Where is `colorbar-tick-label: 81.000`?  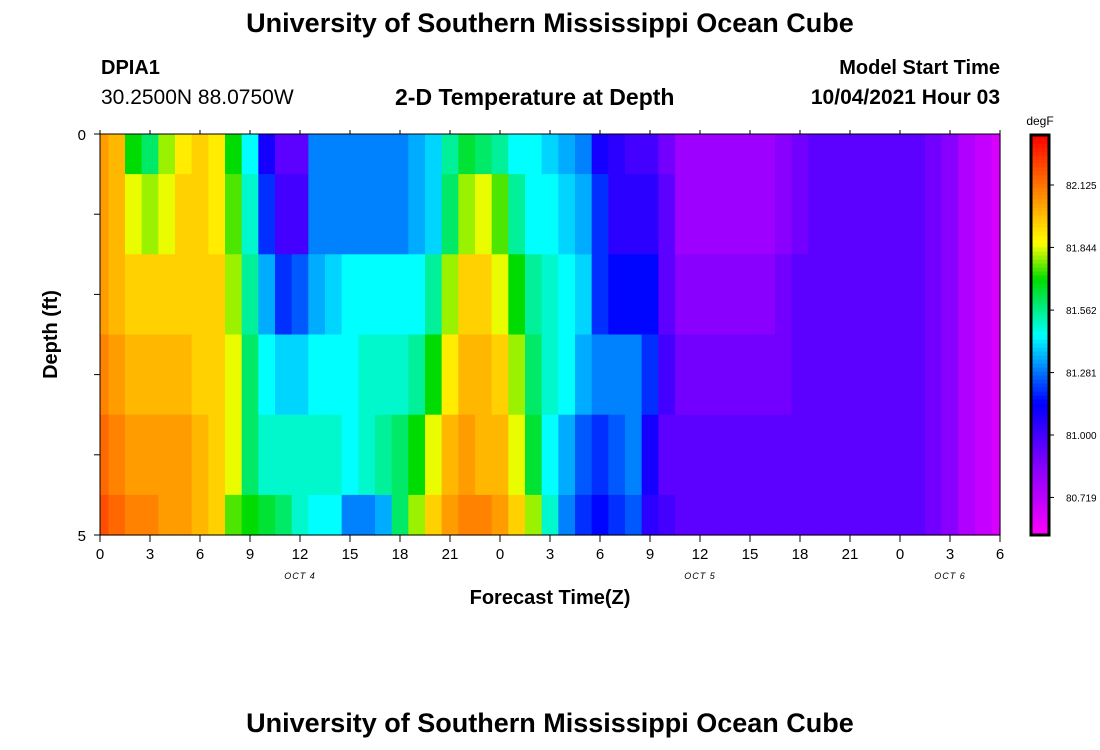 colorbar-tick-label: 81.000 is located at coordinates (1081, 436).